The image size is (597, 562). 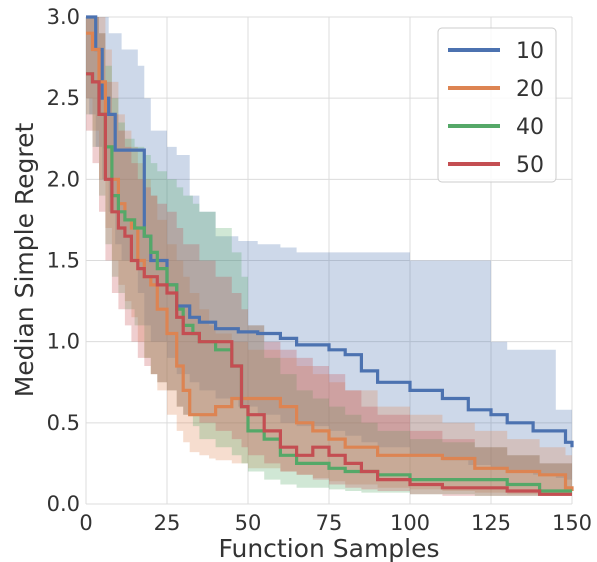 I want to click on x-tick-label: 100, so click(x=410, y=523).